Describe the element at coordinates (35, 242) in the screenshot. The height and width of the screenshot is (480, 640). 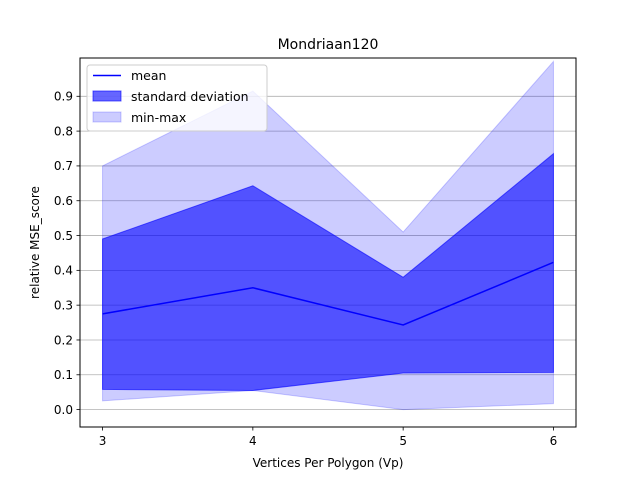
I see `y-axis-label: relative MSE_score` at that location.